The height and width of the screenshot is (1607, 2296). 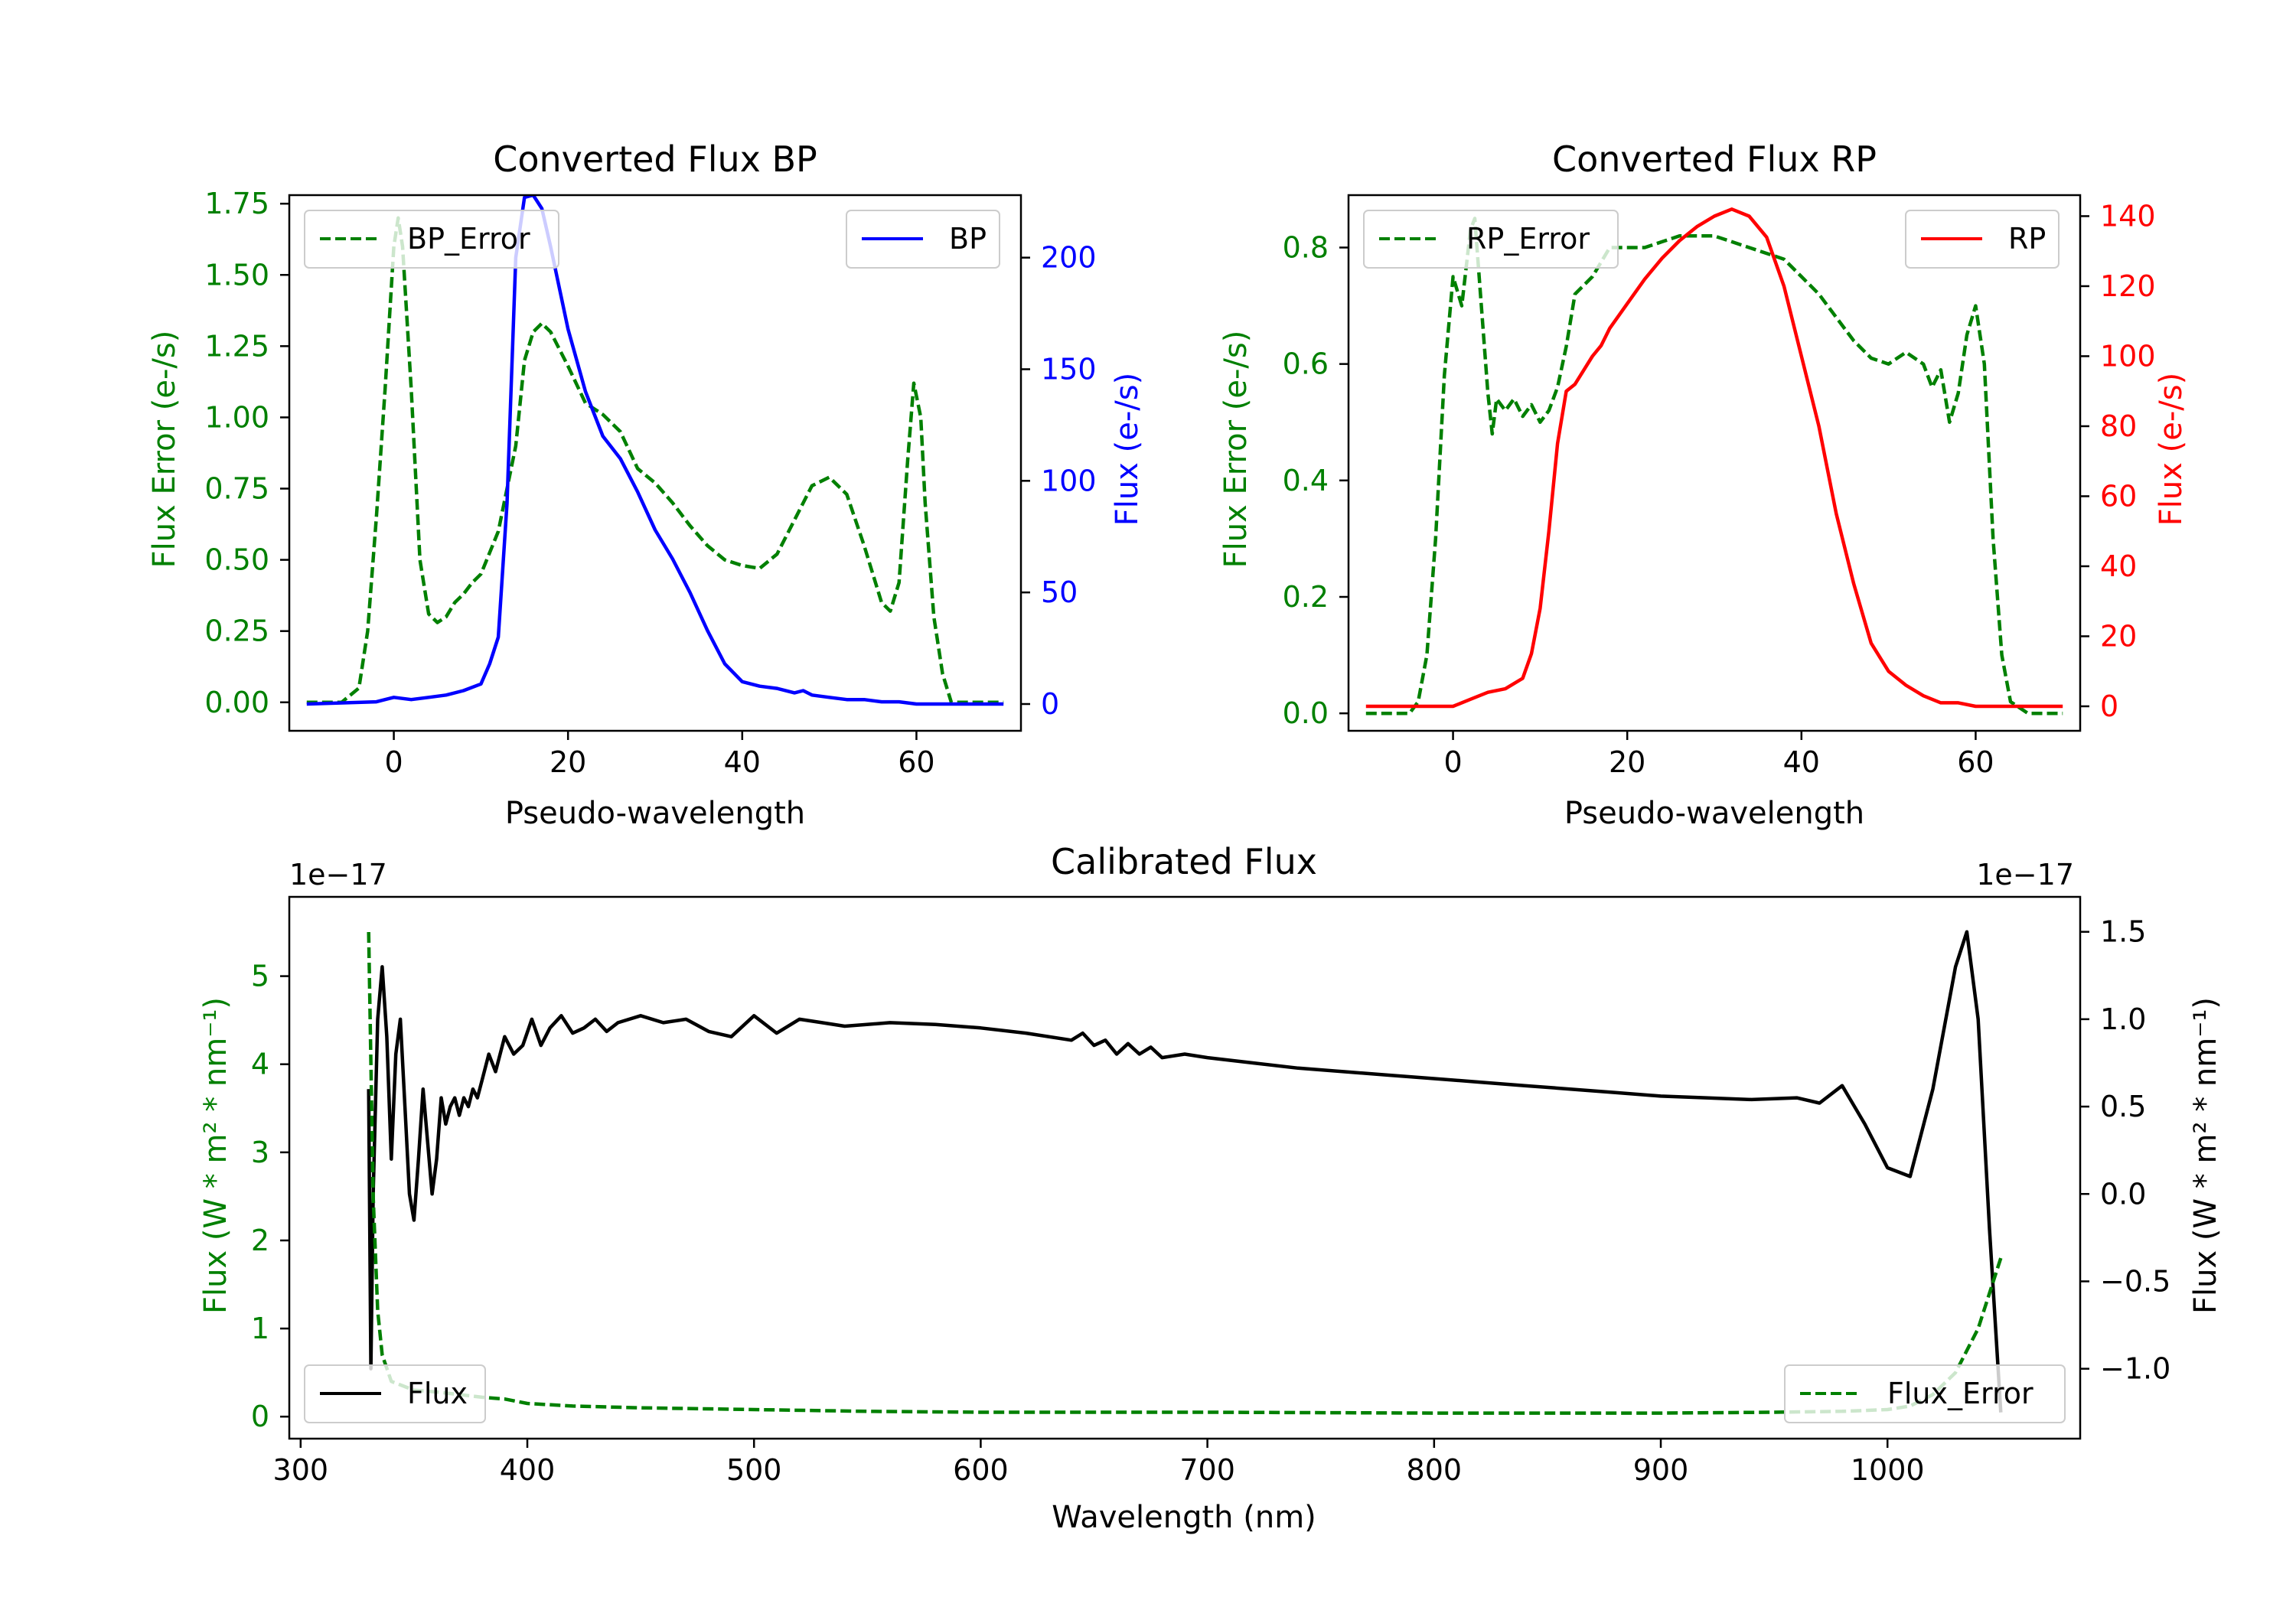 I want to click on panel-rp-ytick-right-label: 40, so click(x=2118, y=566).